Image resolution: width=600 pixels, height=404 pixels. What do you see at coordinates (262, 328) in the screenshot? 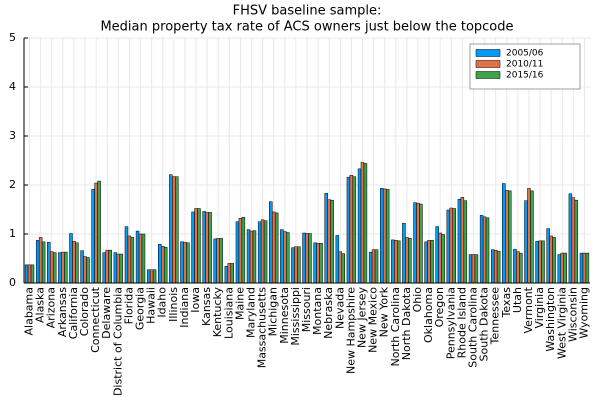
I see `x-tick-label: Massachusetts` at bounding box center [262, 328].